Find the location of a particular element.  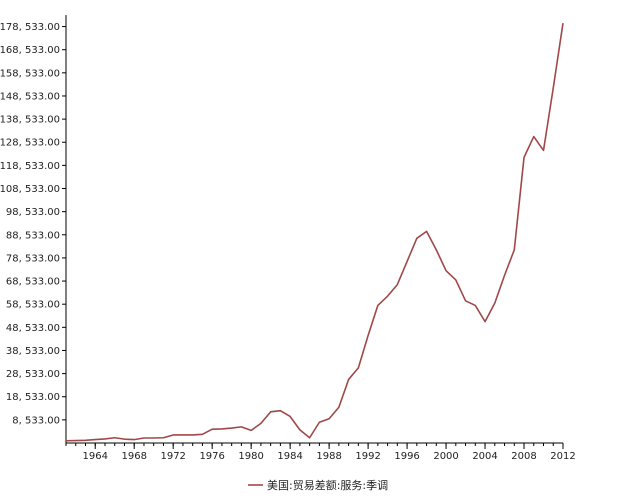

legend-label: 美国:贸易差额:服务:季调 is located at coordinates (327, 485).